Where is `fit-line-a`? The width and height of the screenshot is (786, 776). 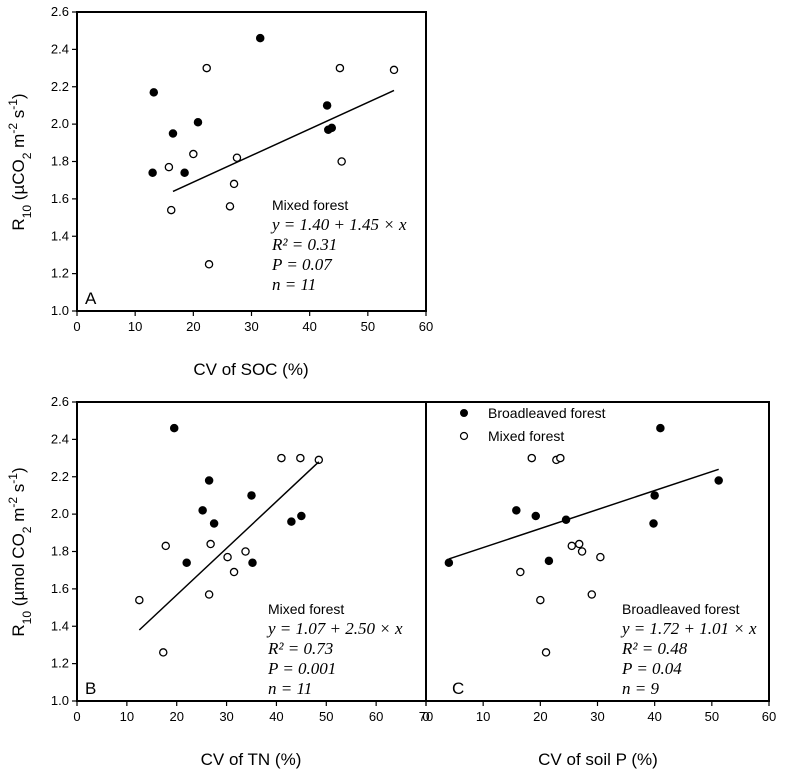 fit-line-a is located at coordinates (283, 141).